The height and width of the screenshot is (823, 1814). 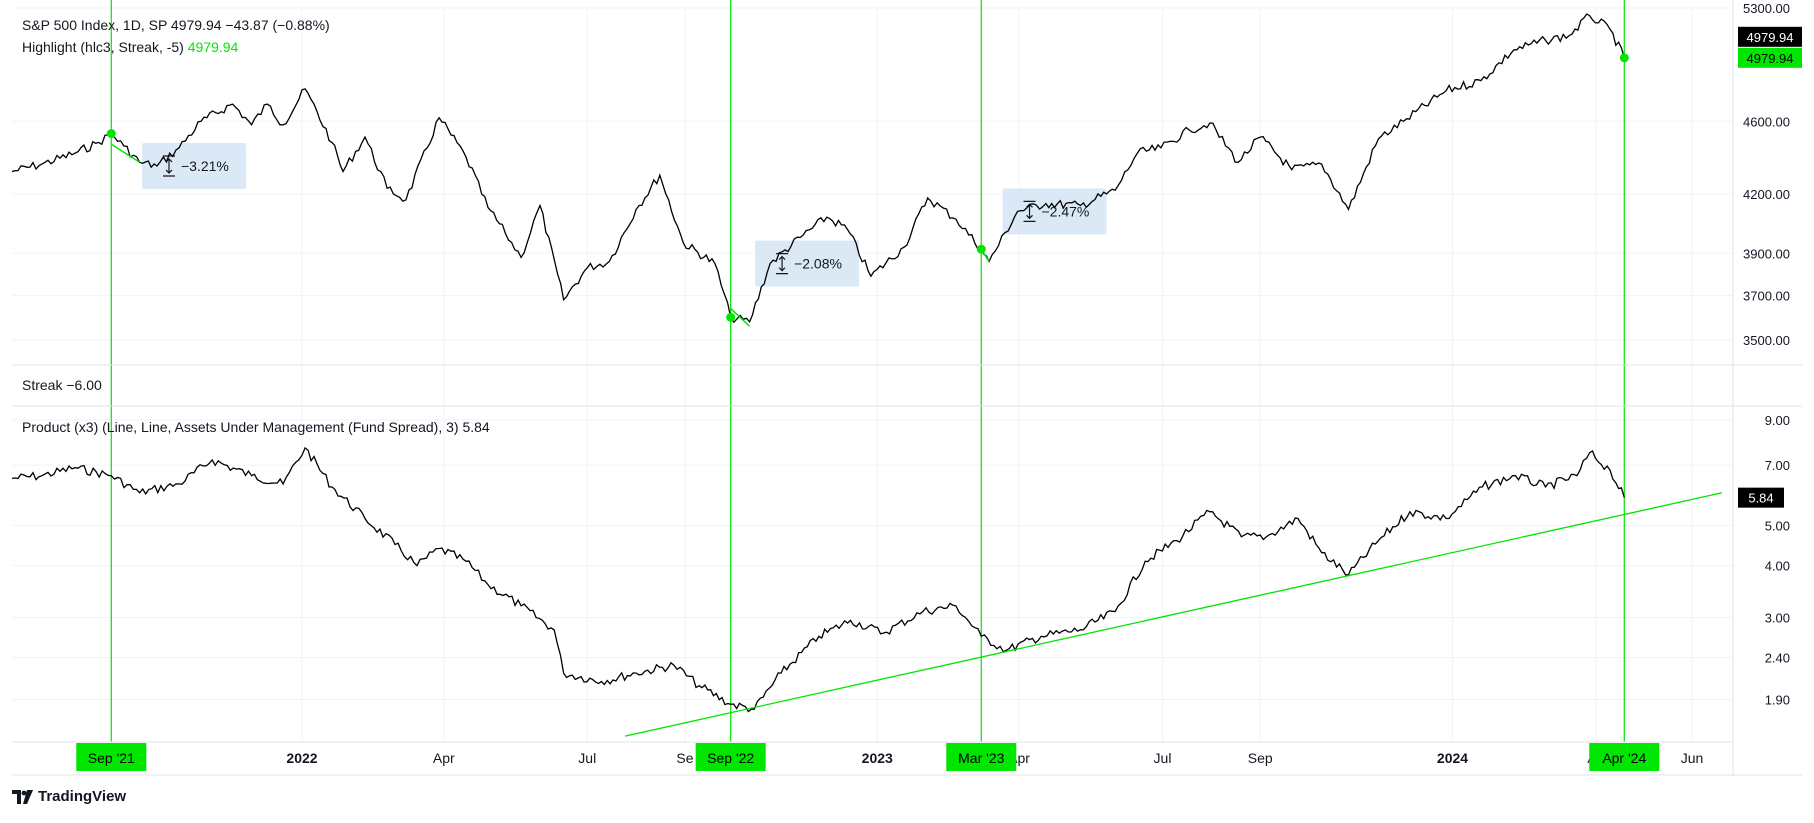 I want to click on price-y-tick-label: 4200.00, so click(x=1766, y=194).